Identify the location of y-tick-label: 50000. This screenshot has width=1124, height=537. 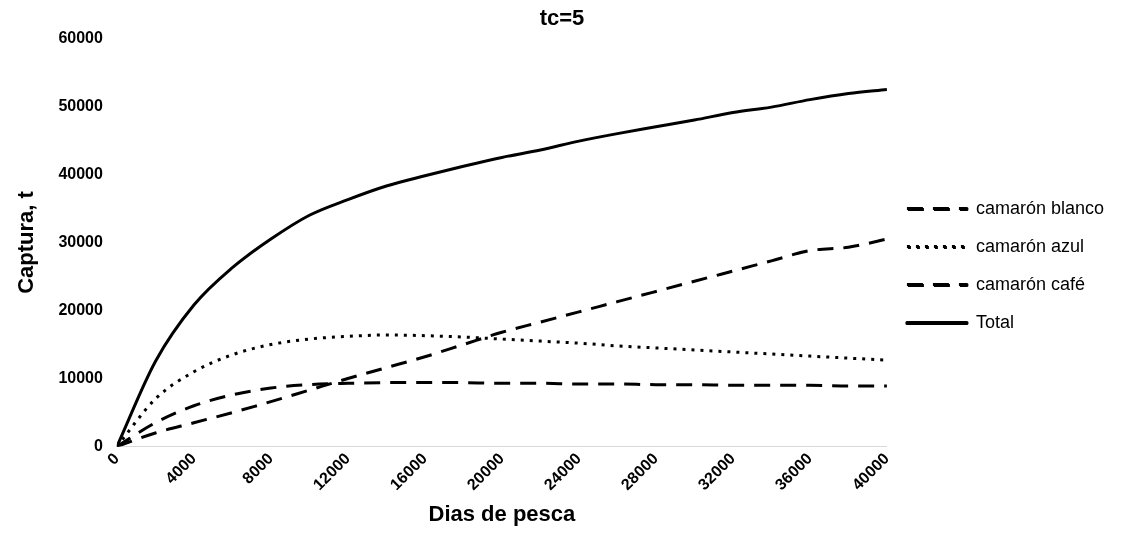
(80, 105).